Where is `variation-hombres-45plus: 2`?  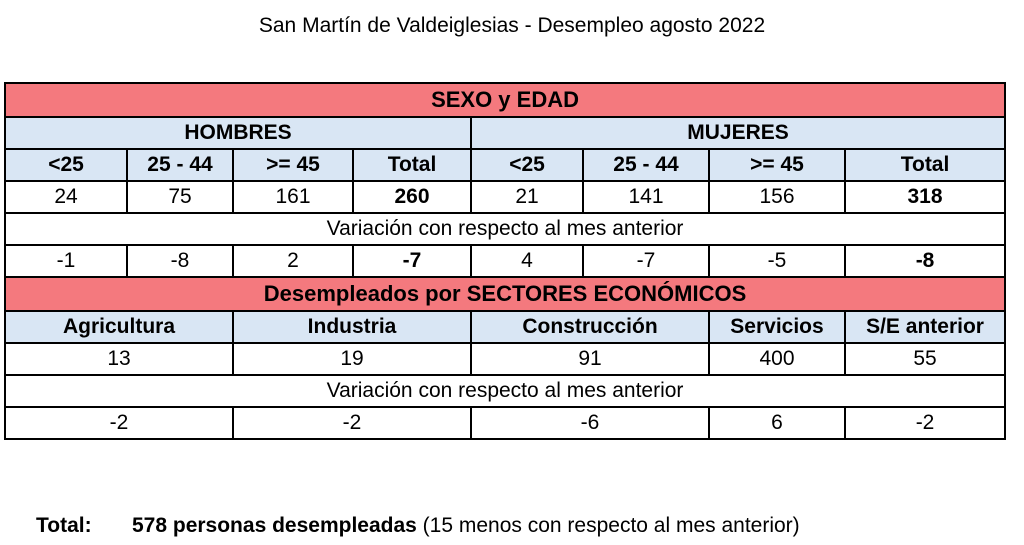 variation-hombres-45plus: 2 is located at coordinates (293, 261).